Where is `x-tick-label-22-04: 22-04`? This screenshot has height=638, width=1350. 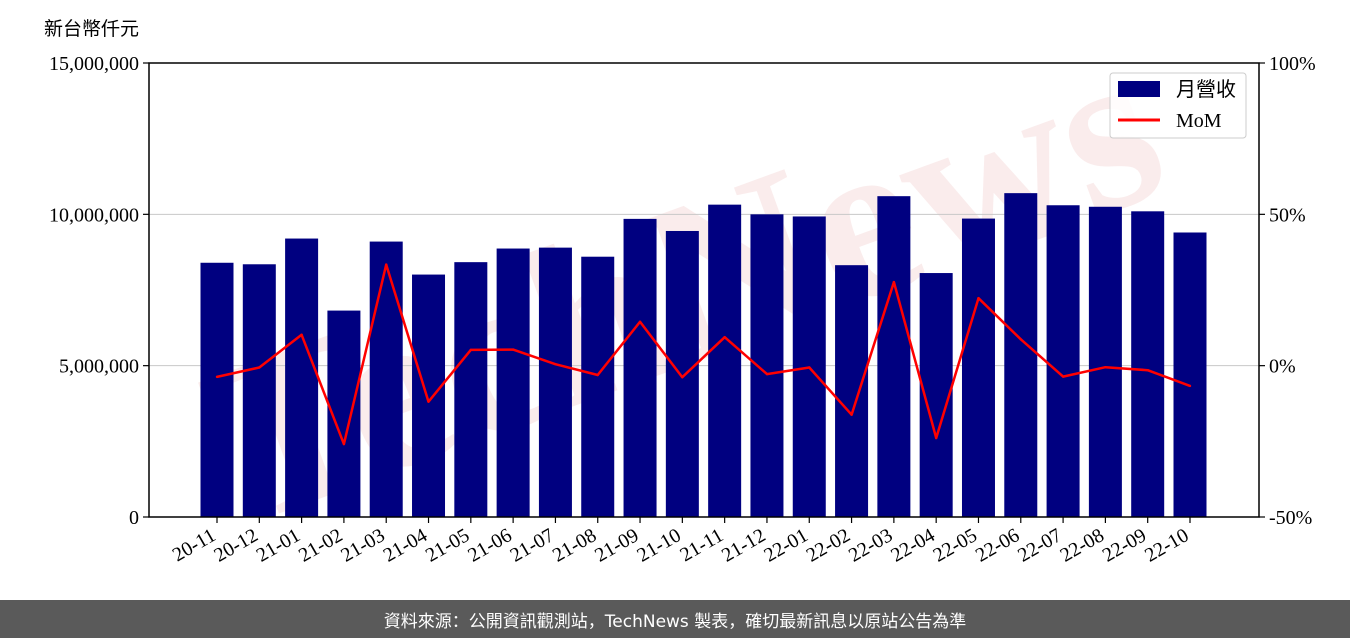 x-tick-label-22-04: 22-04 is located at coordinates (912, 545).